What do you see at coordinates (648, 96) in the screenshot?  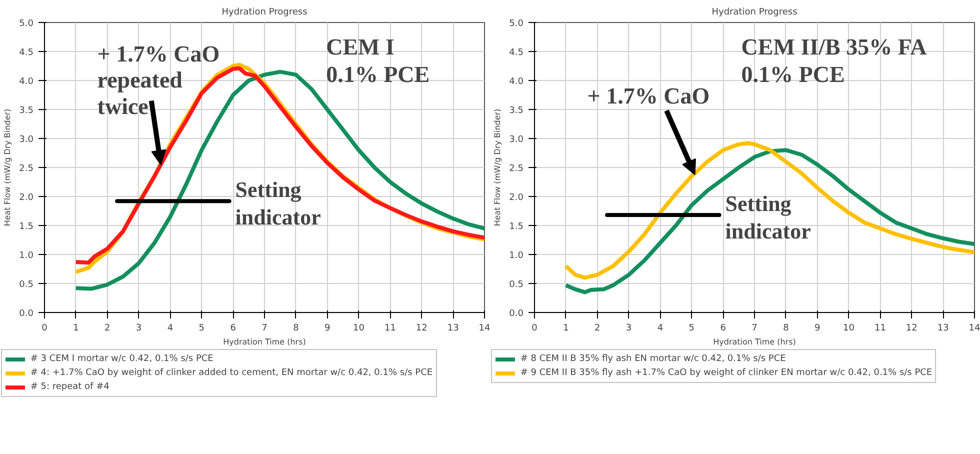 I see `annotation: + 1.7% CaO` at bounding box center [648, 96].